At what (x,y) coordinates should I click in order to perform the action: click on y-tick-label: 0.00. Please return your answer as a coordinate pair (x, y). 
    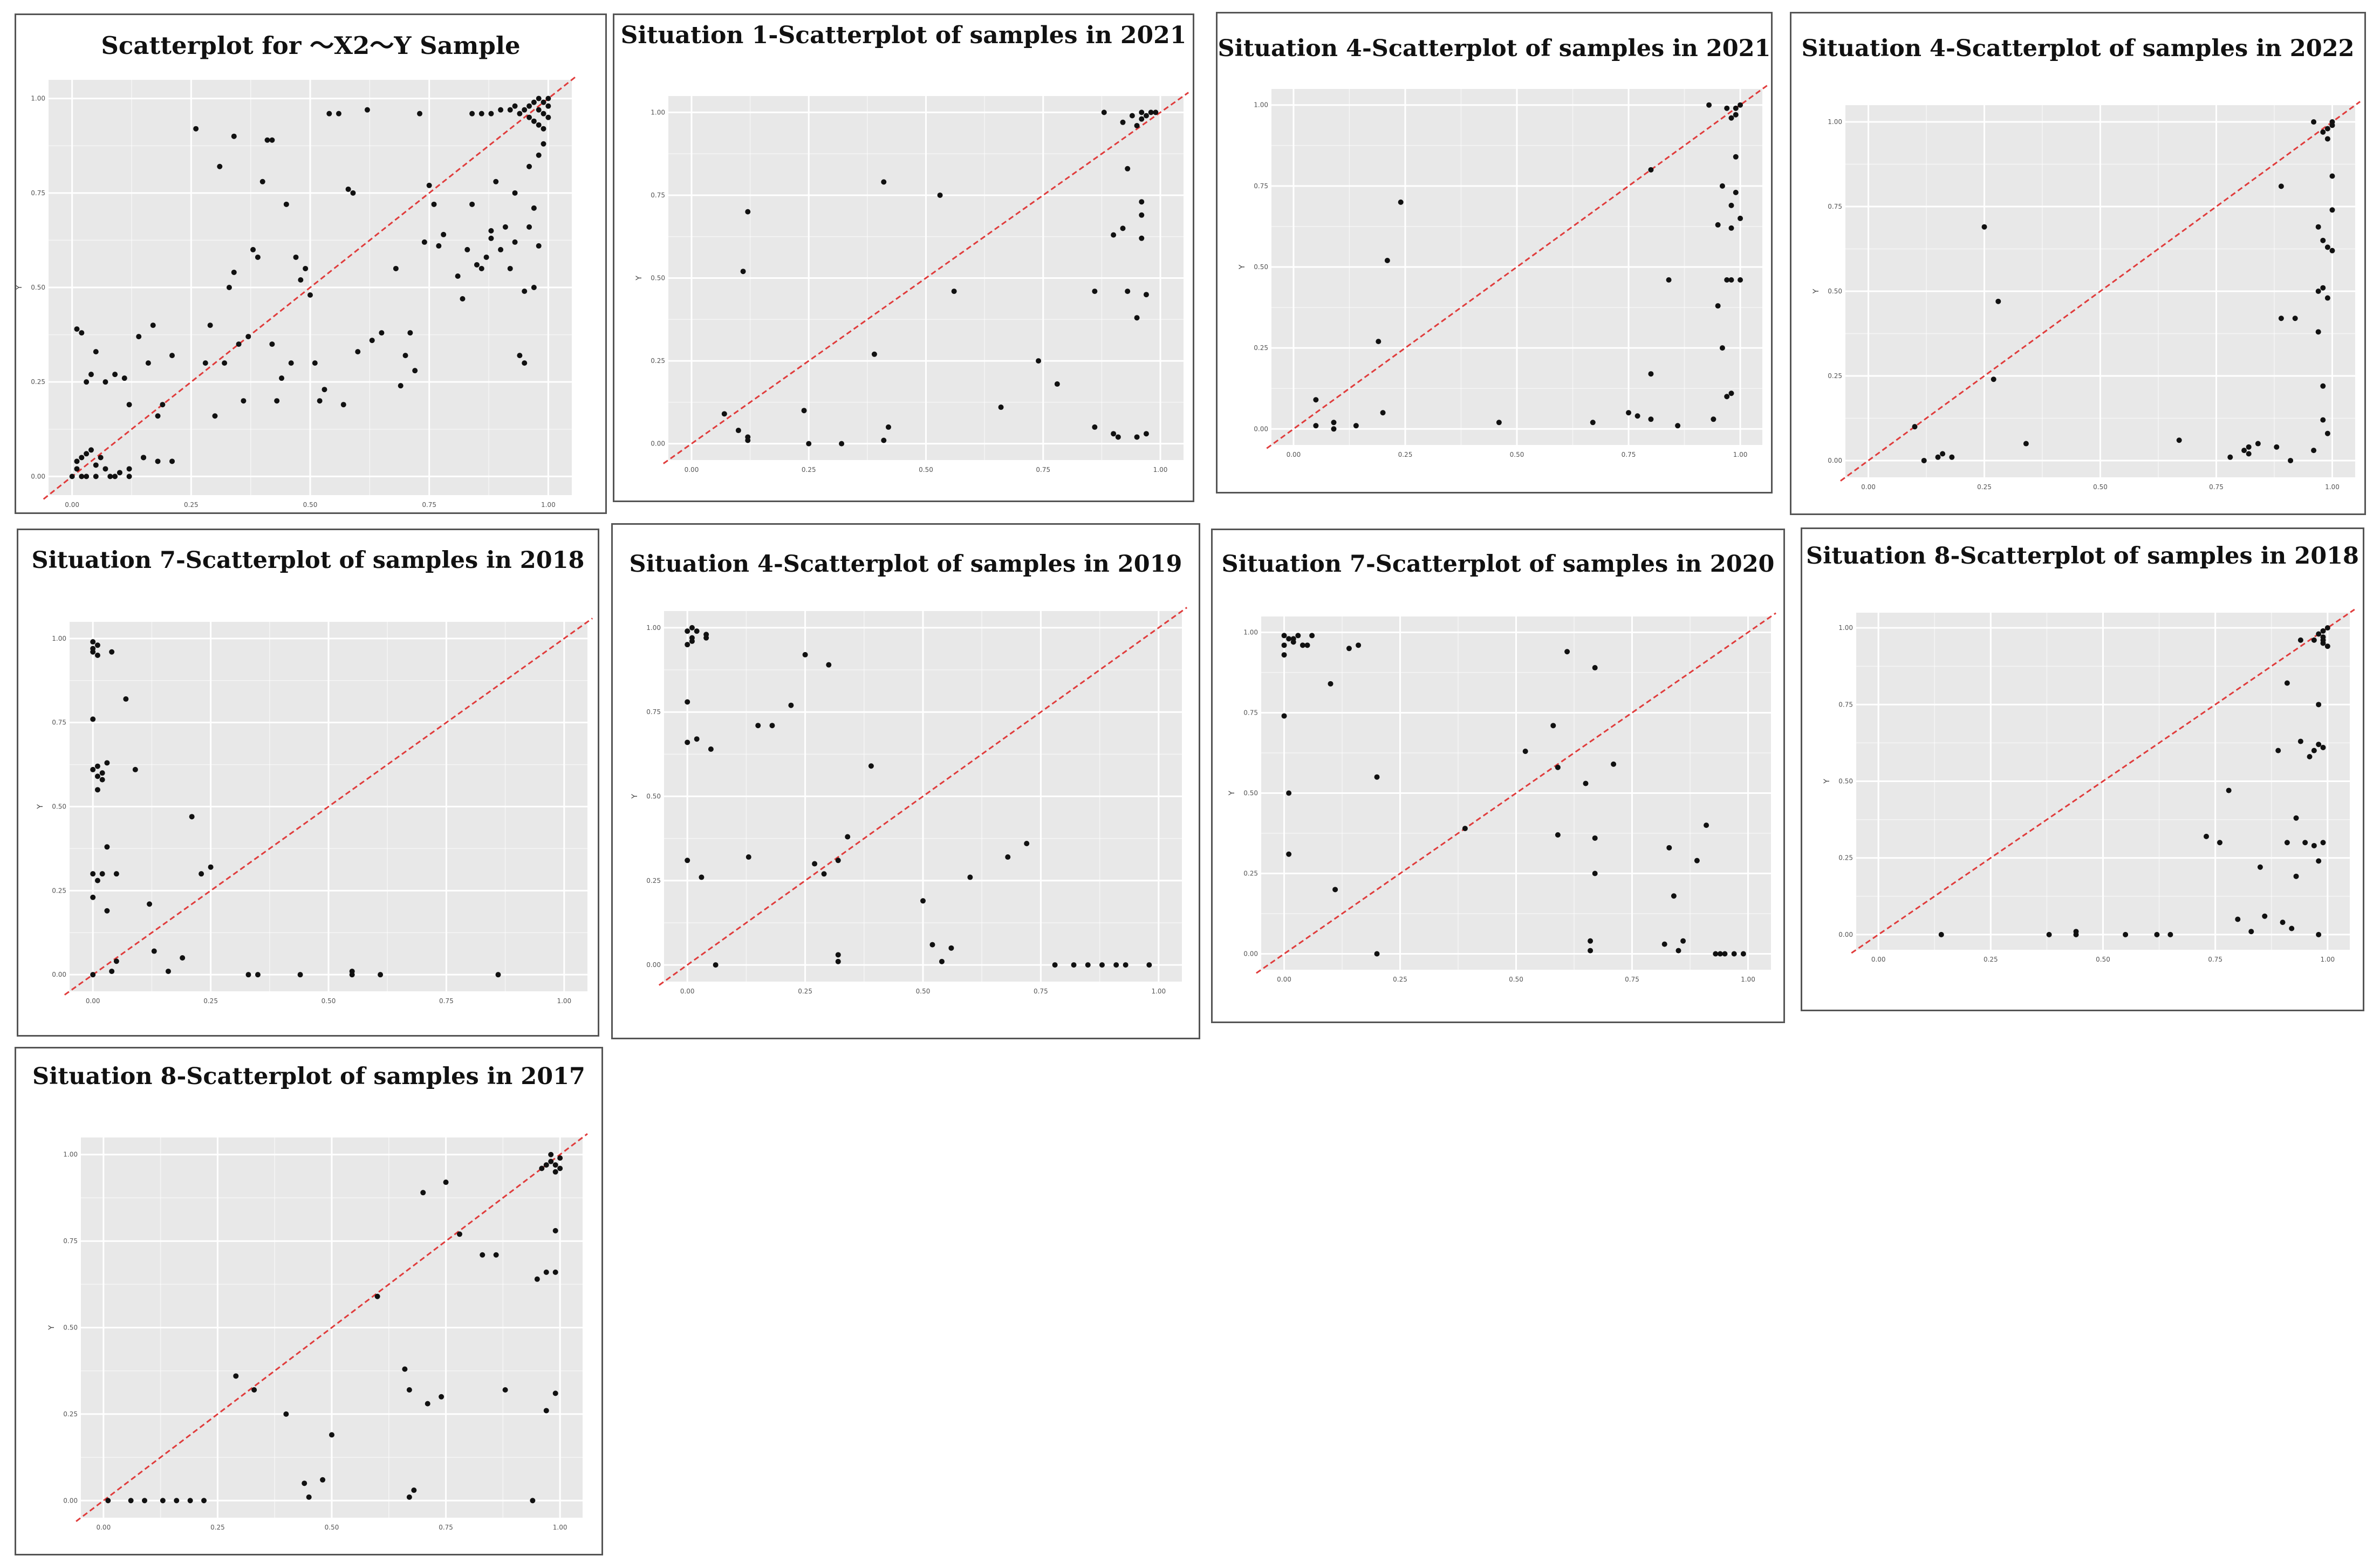
    Looking at the image, I should click on (658, 444).